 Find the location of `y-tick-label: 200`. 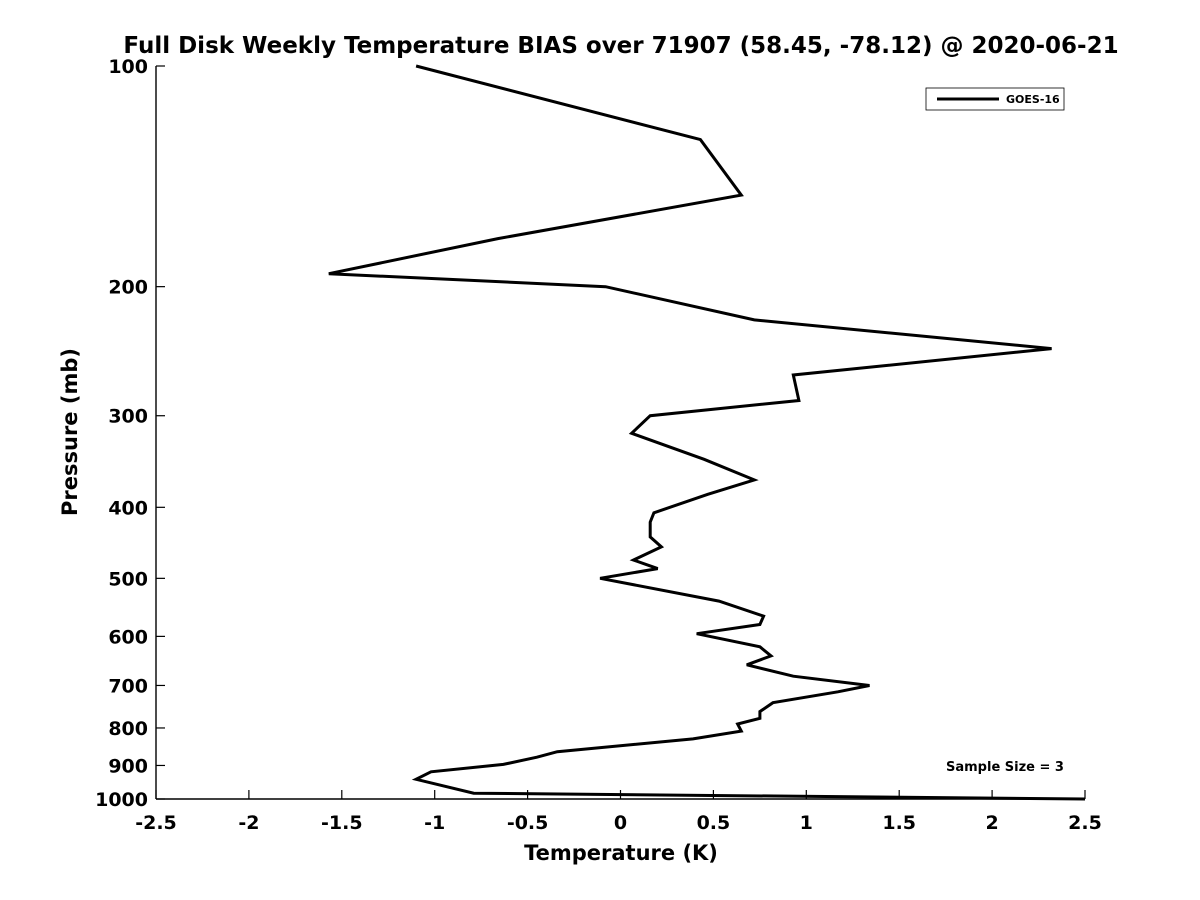

y-tick-label: 200 is located at coordinates (128, 288).